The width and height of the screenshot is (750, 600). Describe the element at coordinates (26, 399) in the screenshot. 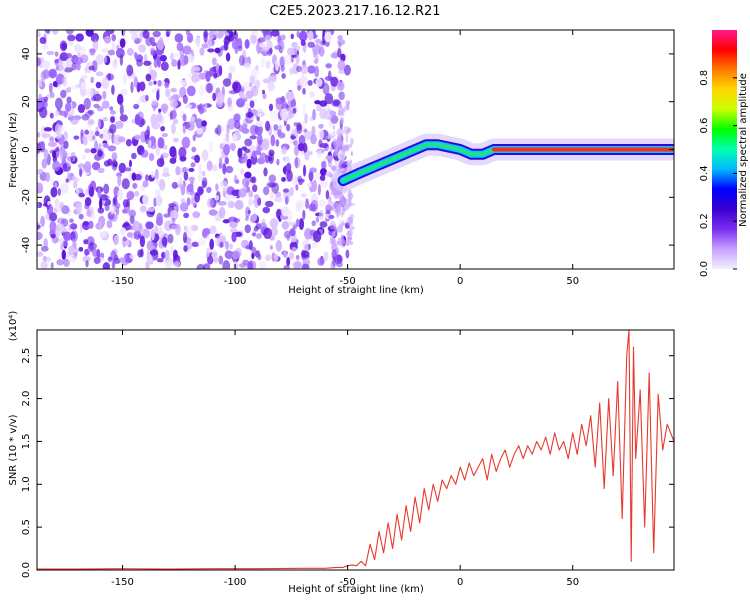

I see `y-tick-label: 2.0` at that location.